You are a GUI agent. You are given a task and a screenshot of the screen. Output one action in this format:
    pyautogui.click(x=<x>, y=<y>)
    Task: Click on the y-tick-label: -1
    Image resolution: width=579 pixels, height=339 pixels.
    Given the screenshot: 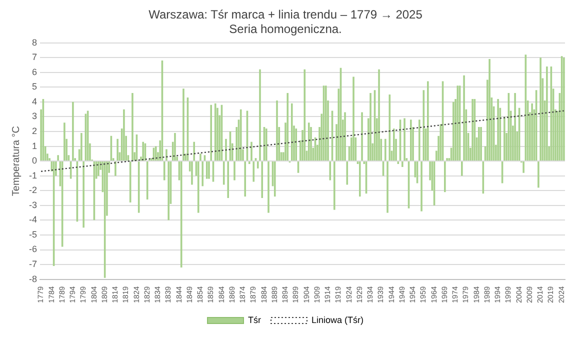 What is the action you would take?
    pyautogui.click(x=32, y=175)
    